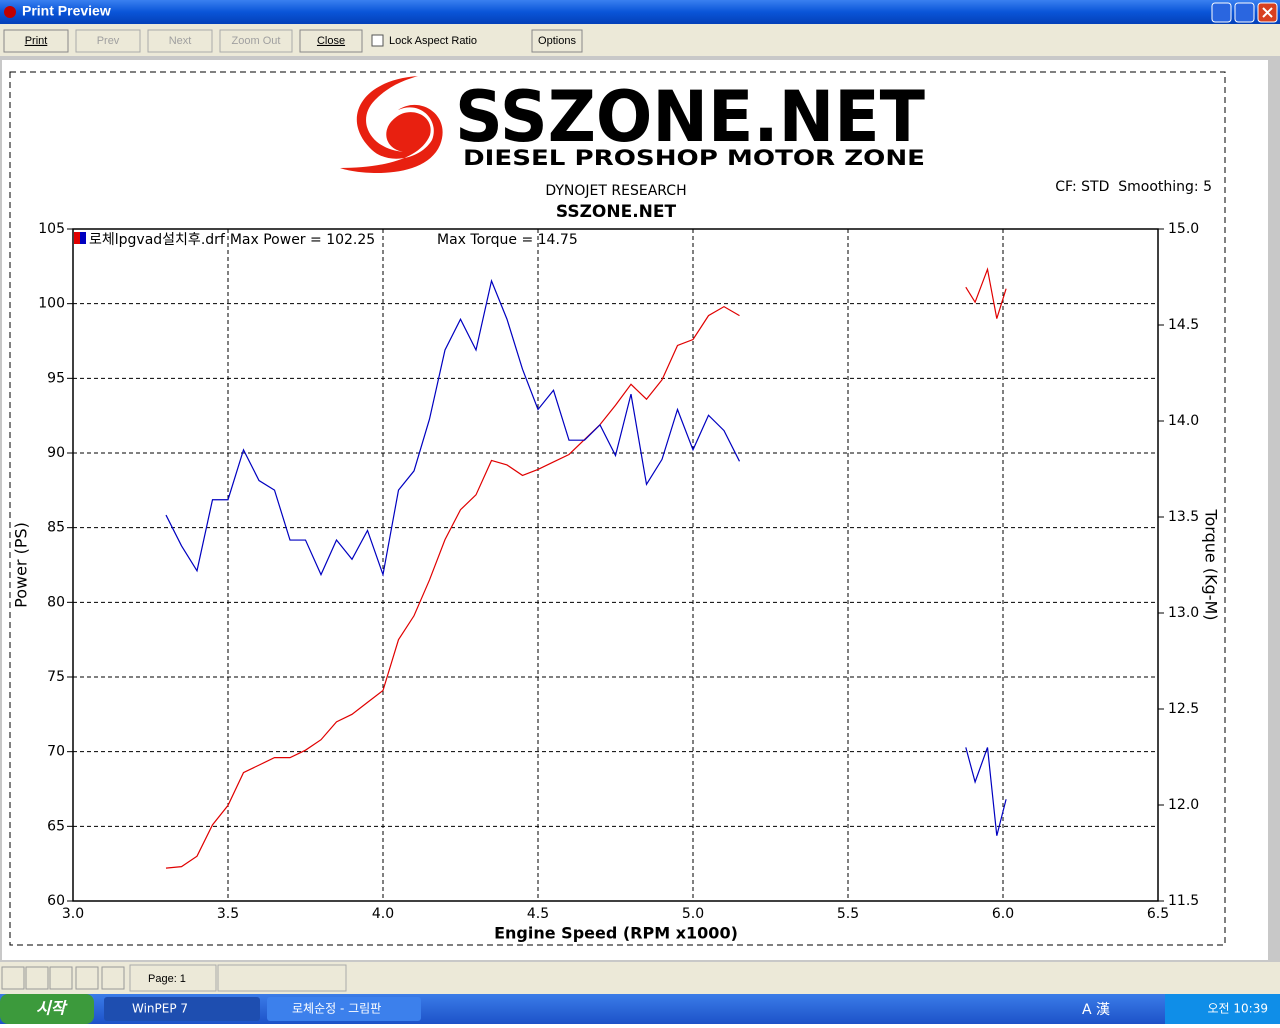 Image resolution: width=1280 pixels, height=1028 pixels. I want to click on x-tick-label: 4.5, so click(538, 914).